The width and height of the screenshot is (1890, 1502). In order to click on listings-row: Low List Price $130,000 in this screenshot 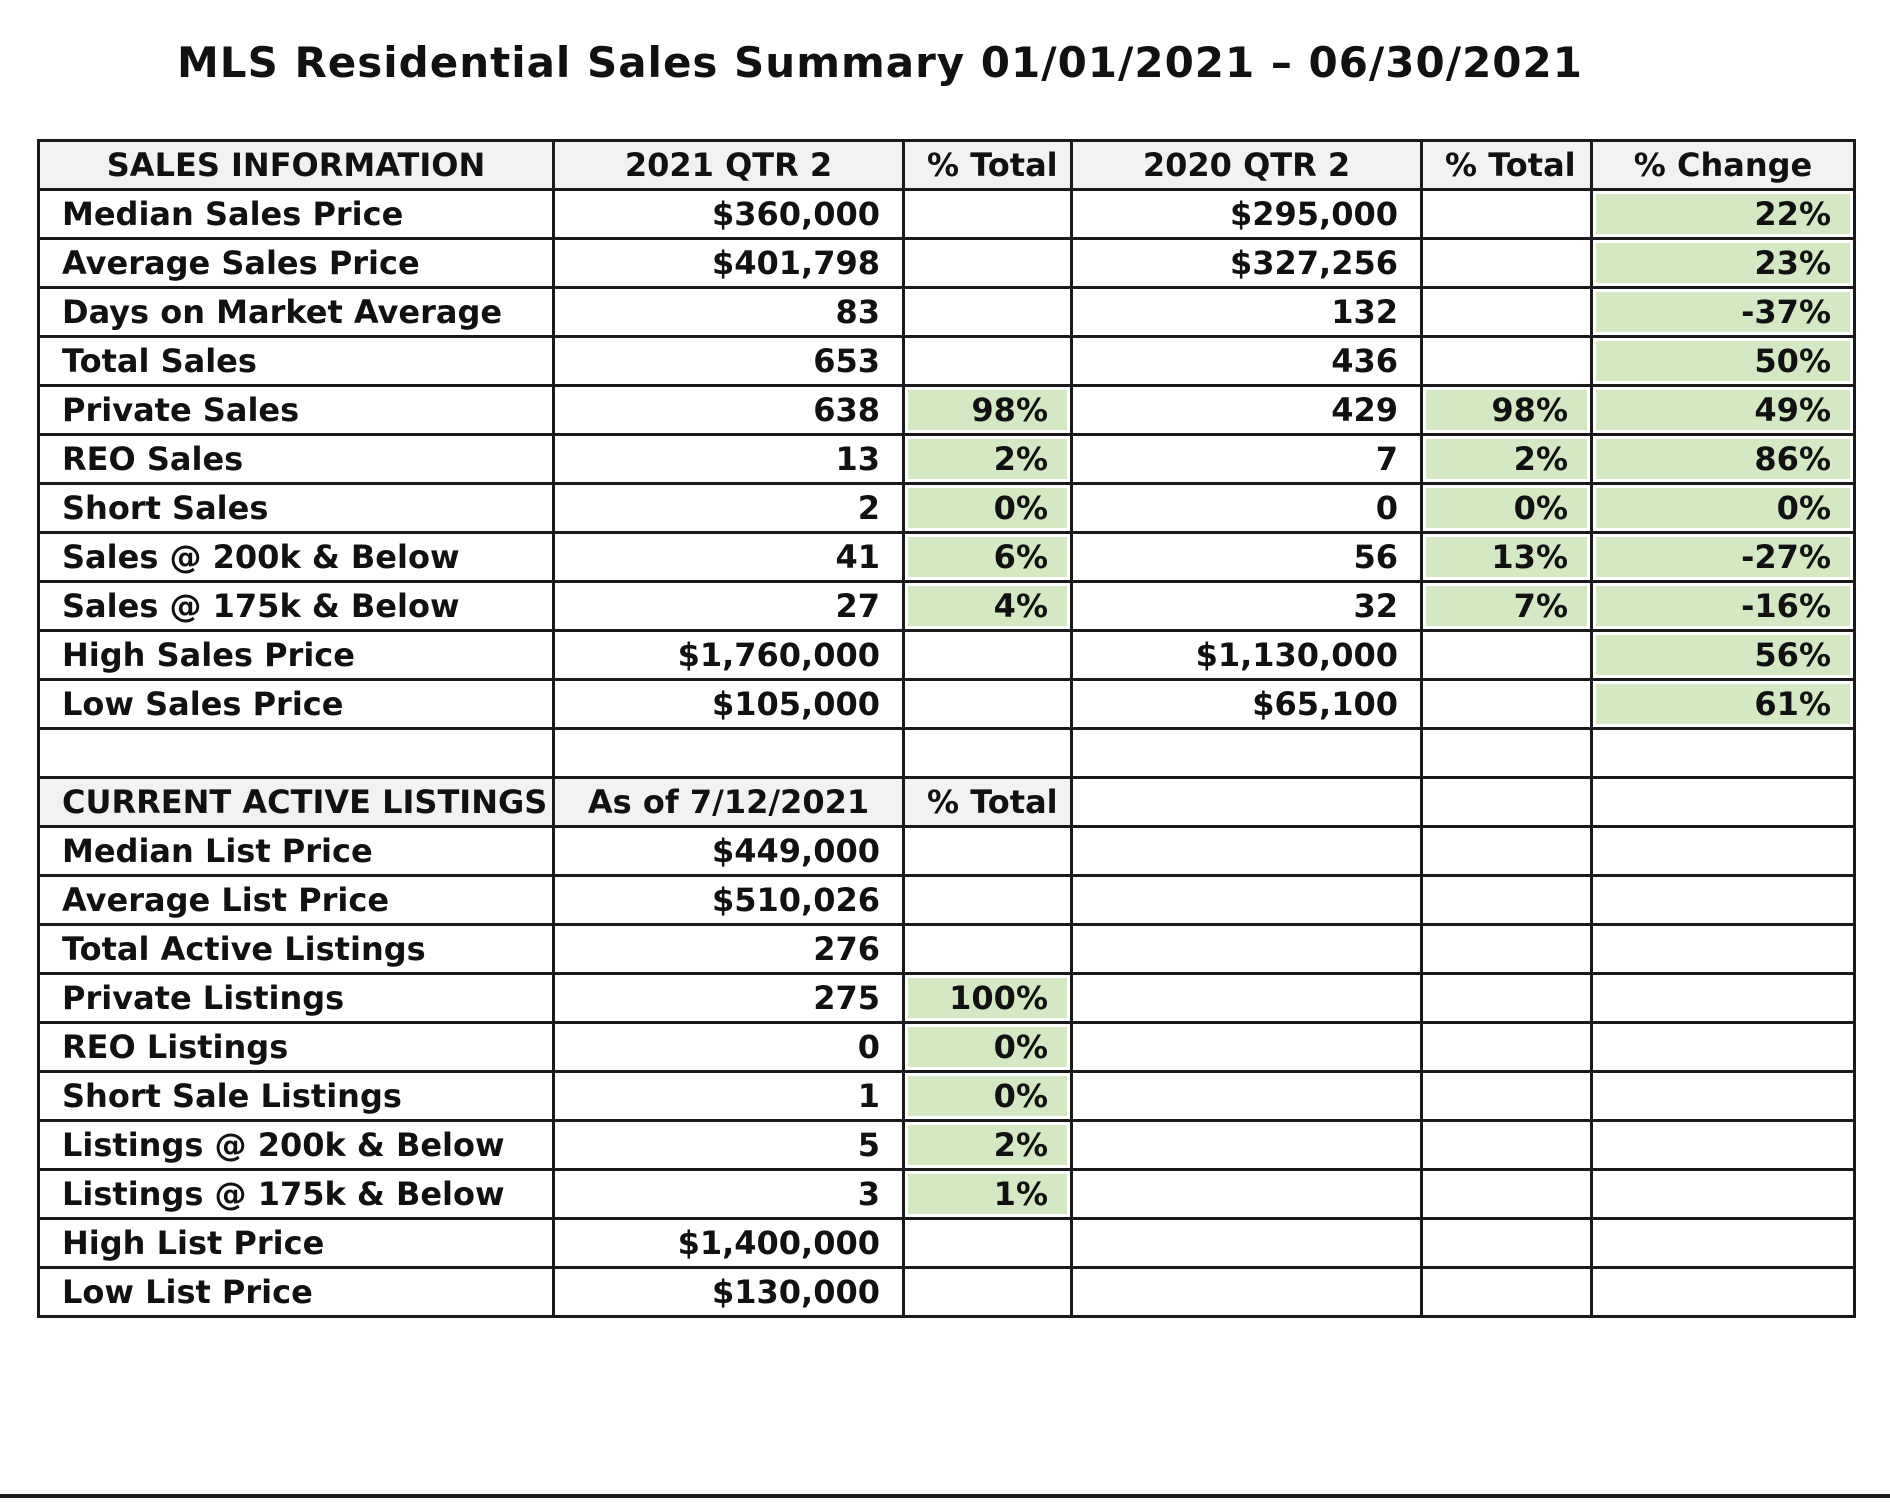, I will do `click(946, 1292)`.